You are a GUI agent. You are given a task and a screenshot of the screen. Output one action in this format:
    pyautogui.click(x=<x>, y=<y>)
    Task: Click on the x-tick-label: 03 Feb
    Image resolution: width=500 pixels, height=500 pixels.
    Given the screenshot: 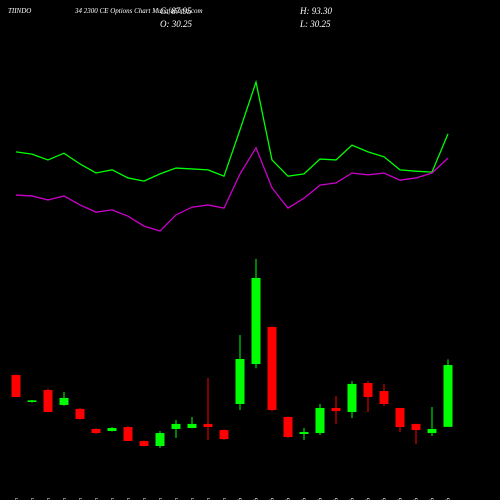 What is the action you would take?
    pyautogui.click(x=257, y=499)
    